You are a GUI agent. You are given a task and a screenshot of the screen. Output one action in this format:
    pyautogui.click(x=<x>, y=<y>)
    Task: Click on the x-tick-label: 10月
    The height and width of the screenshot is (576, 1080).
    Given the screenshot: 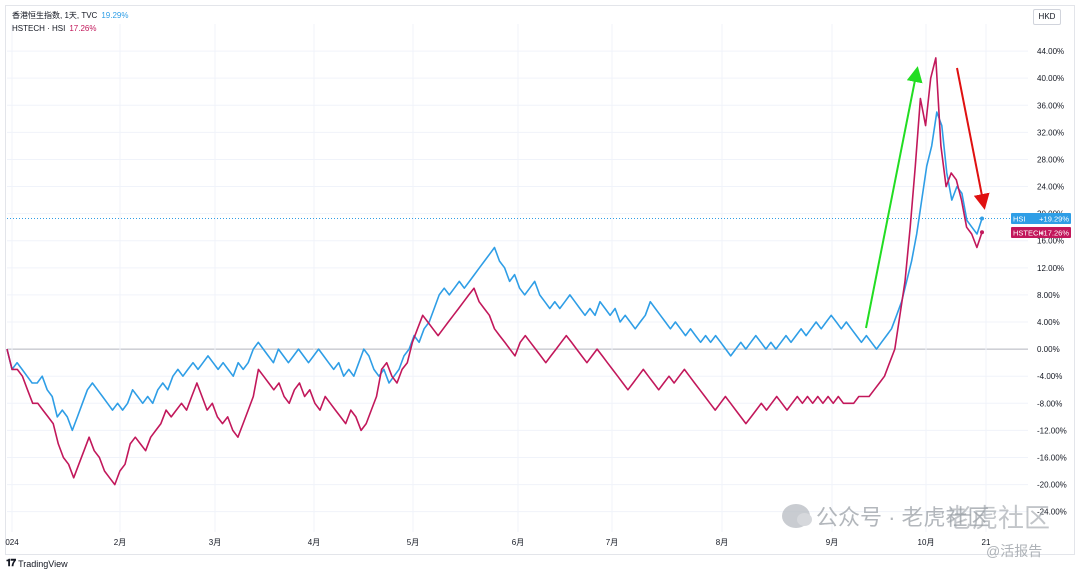 What is the action you would take?
    pyautogui.click(x=926, y=542)
    